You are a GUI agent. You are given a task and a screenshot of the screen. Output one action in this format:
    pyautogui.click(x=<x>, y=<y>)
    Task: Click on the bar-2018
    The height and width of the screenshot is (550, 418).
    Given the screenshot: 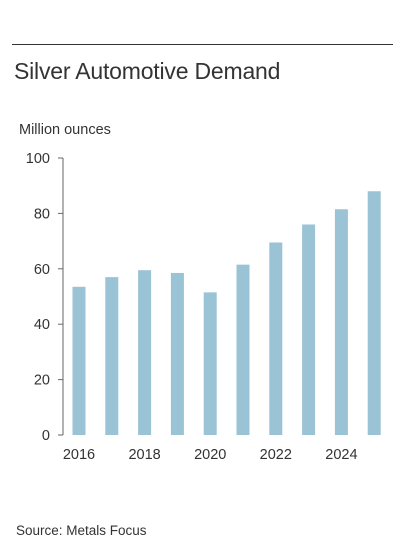 What is the action you would take?
    pyautogui.click(x=145, y=352)
    